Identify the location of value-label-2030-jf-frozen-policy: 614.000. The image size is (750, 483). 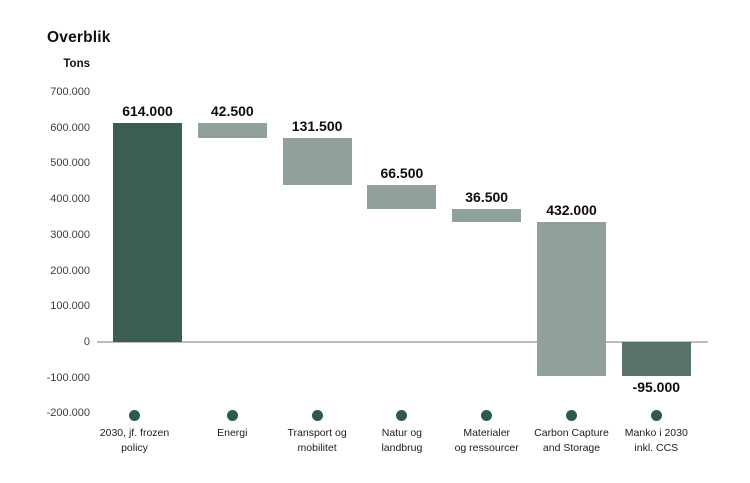
(147, 110).